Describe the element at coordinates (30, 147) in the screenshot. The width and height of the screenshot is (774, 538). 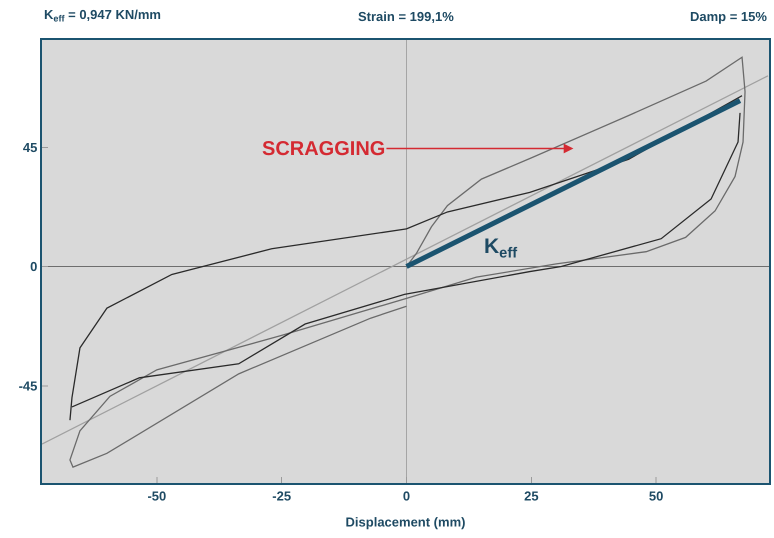
I see `y-tick-label: 45` at that location.